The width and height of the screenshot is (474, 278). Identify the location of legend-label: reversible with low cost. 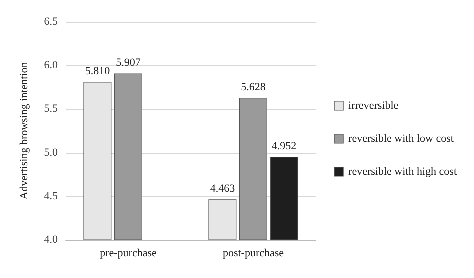
(401, 139).